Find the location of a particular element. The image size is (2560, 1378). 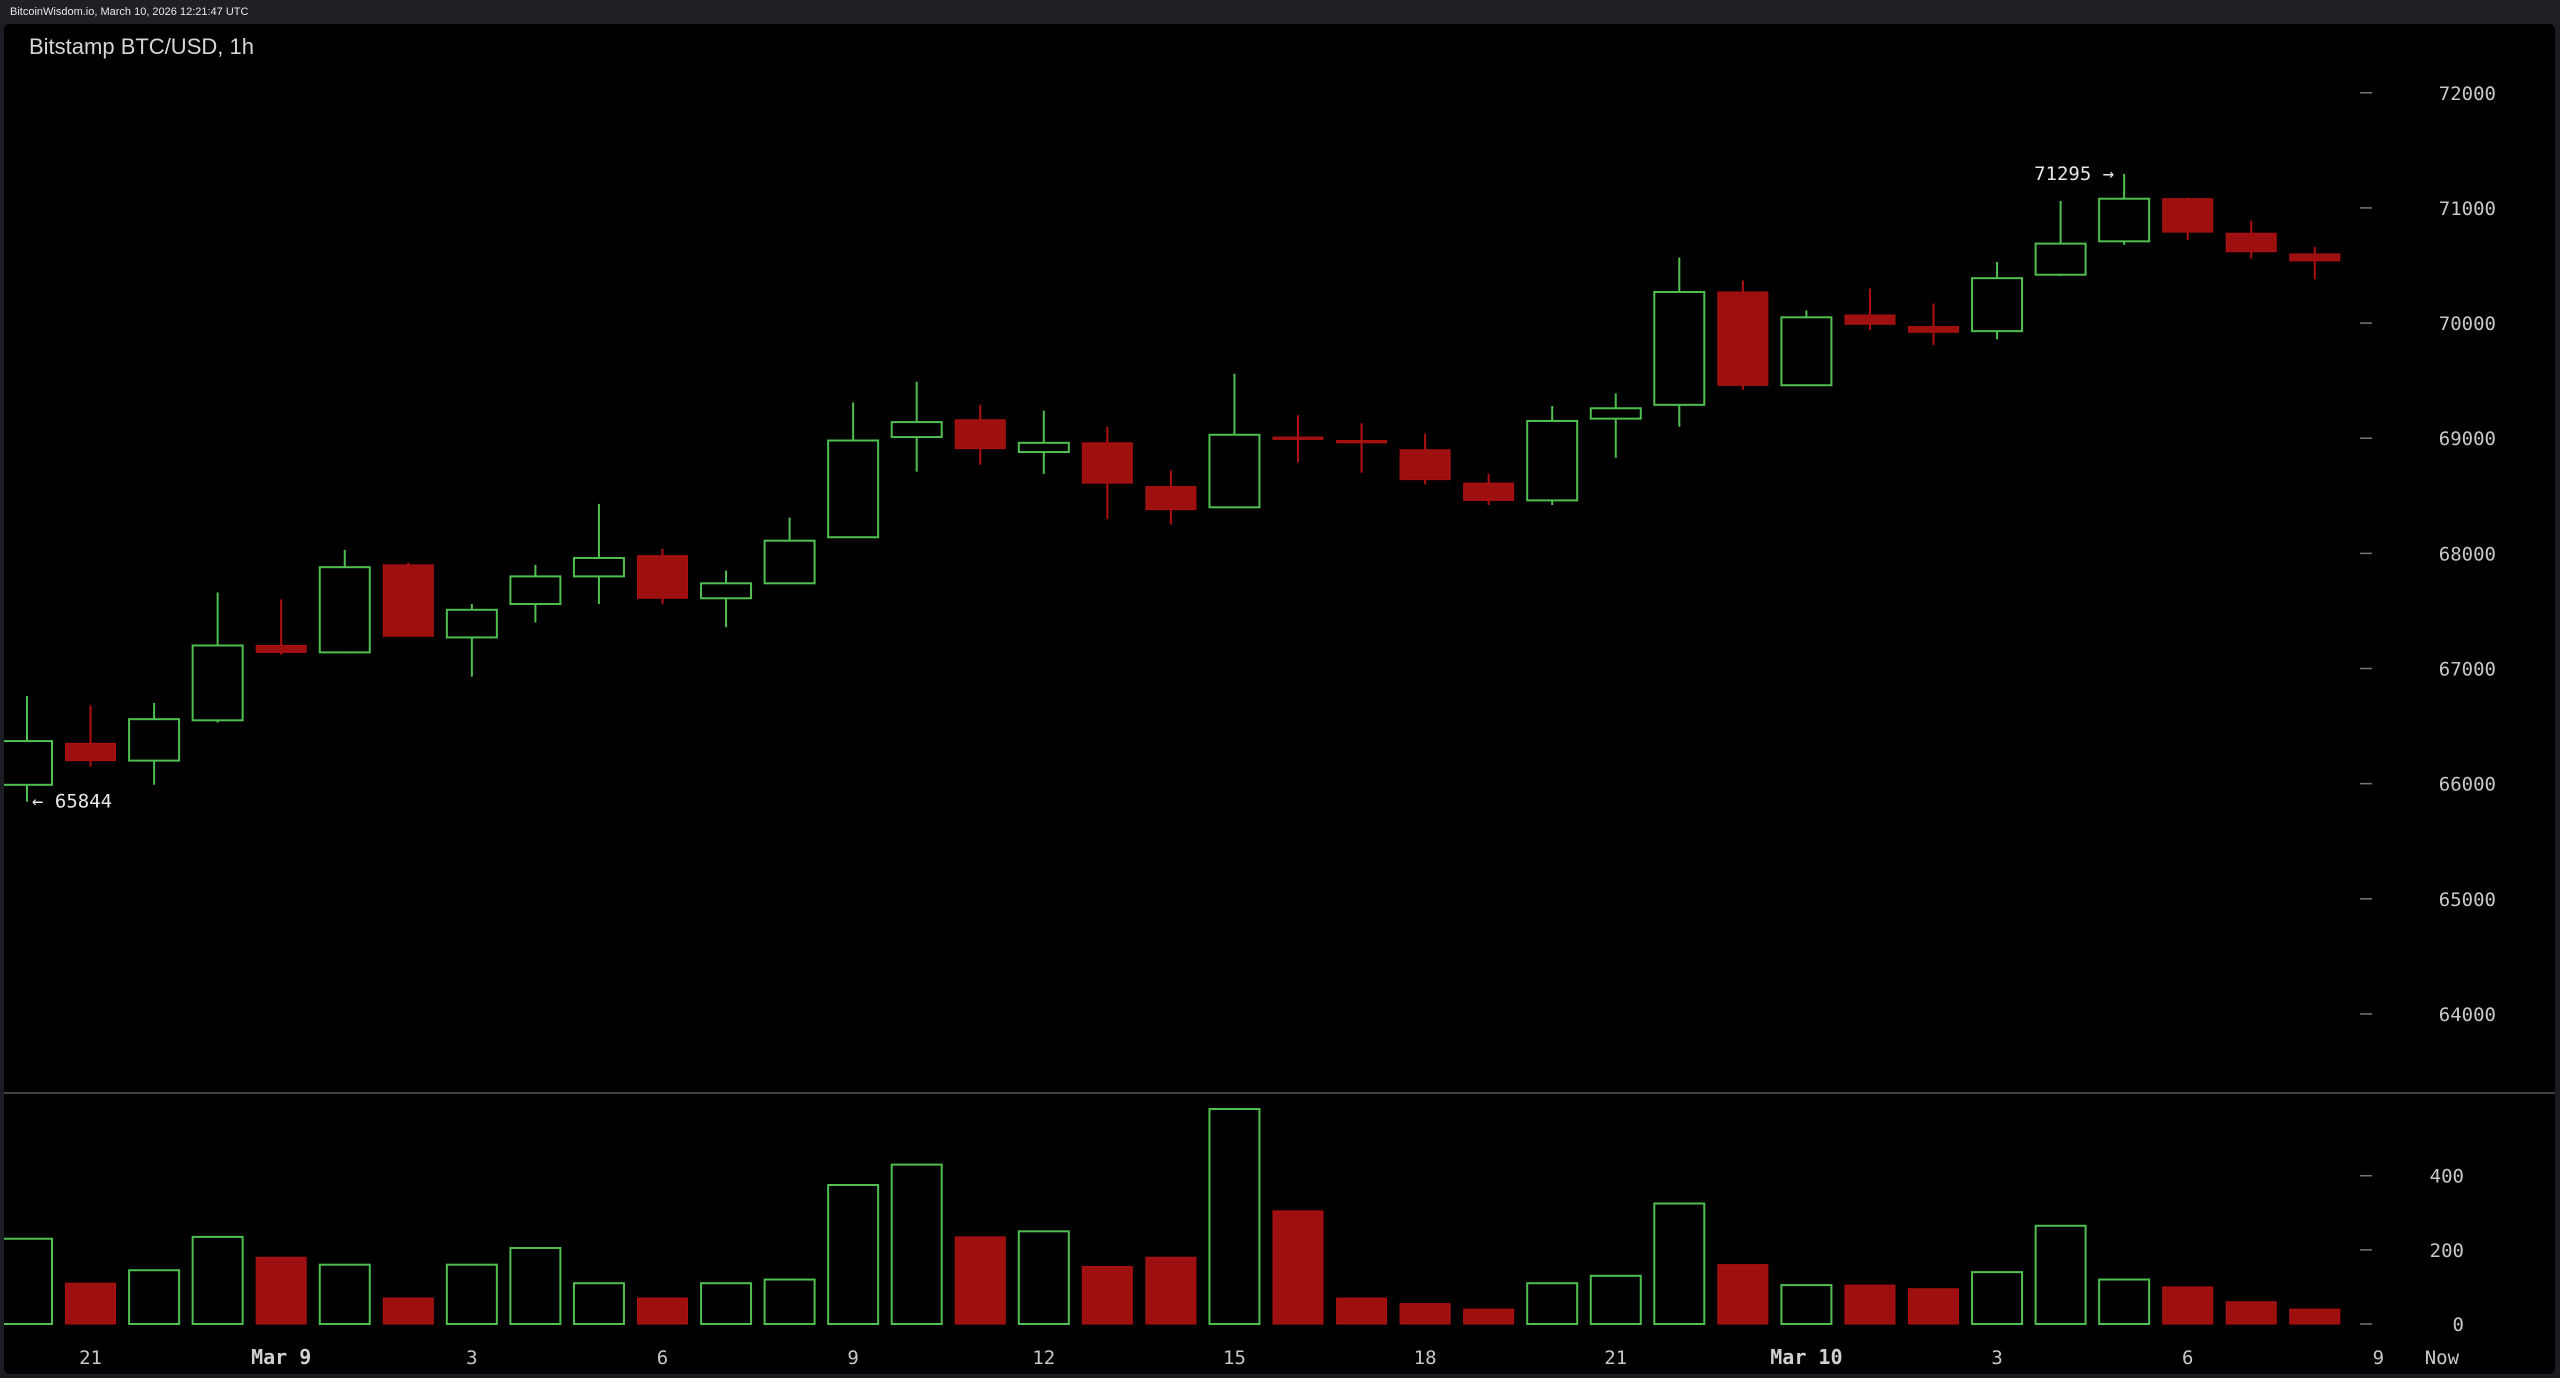

price-tick-label: 67000 is located at coordinates (2467, 670).